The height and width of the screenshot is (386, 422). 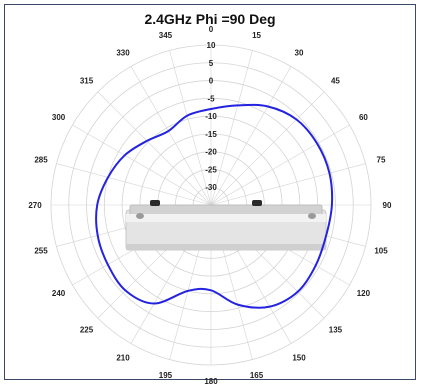 I want to click on angle-tick-label: 120, so click(x=364, y=293).